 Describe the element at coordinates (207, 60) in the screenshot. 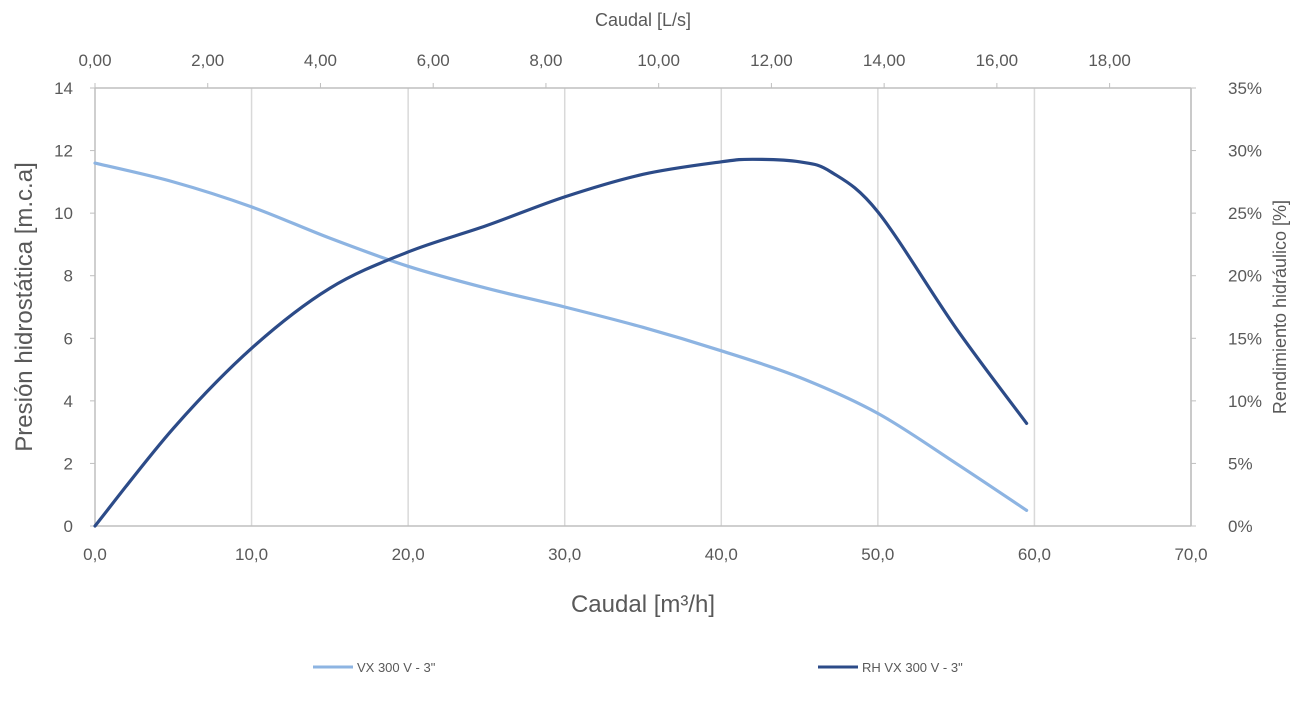

I see `x-top-tick-label: 2,00` at that location.